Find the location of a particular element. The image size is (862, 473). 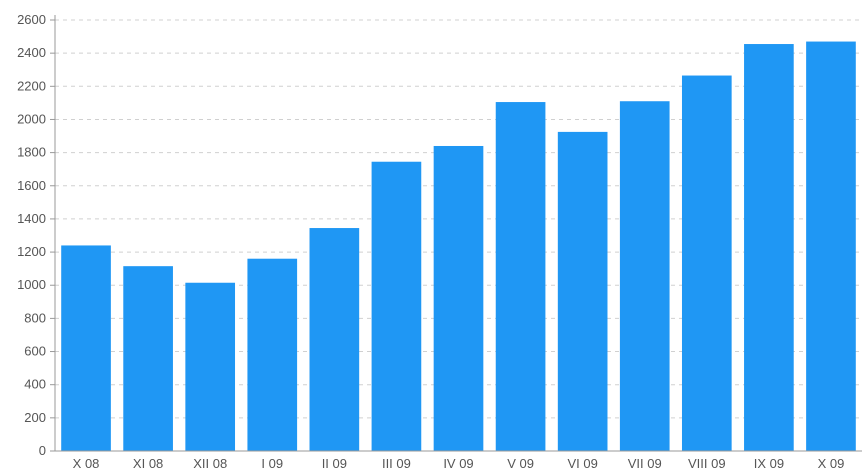

x-tick-label: VIII 09 is located at coordinates (707, 463).